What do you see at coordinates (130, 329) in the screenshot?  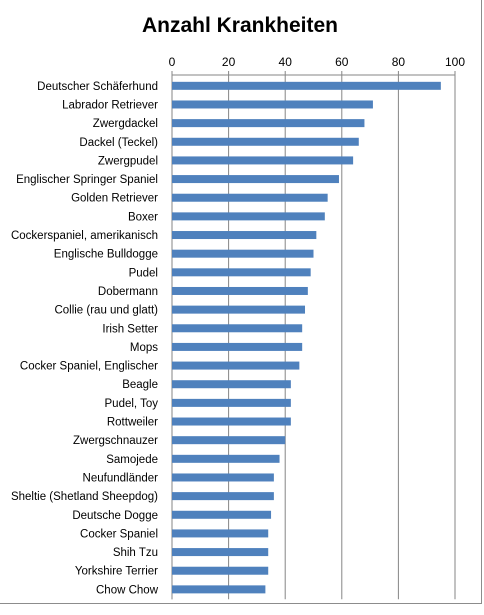 I see `category-label: Irish Setter` at bounding box center [130, 329].